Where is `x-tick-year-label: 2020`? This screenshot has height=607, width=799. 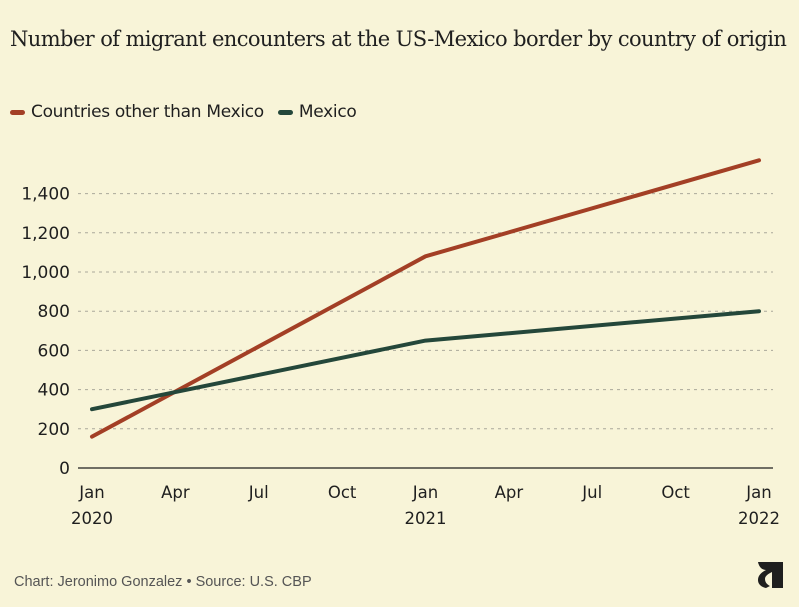 x-tick-year-label: 2020 is located at coordinates (92, 518).